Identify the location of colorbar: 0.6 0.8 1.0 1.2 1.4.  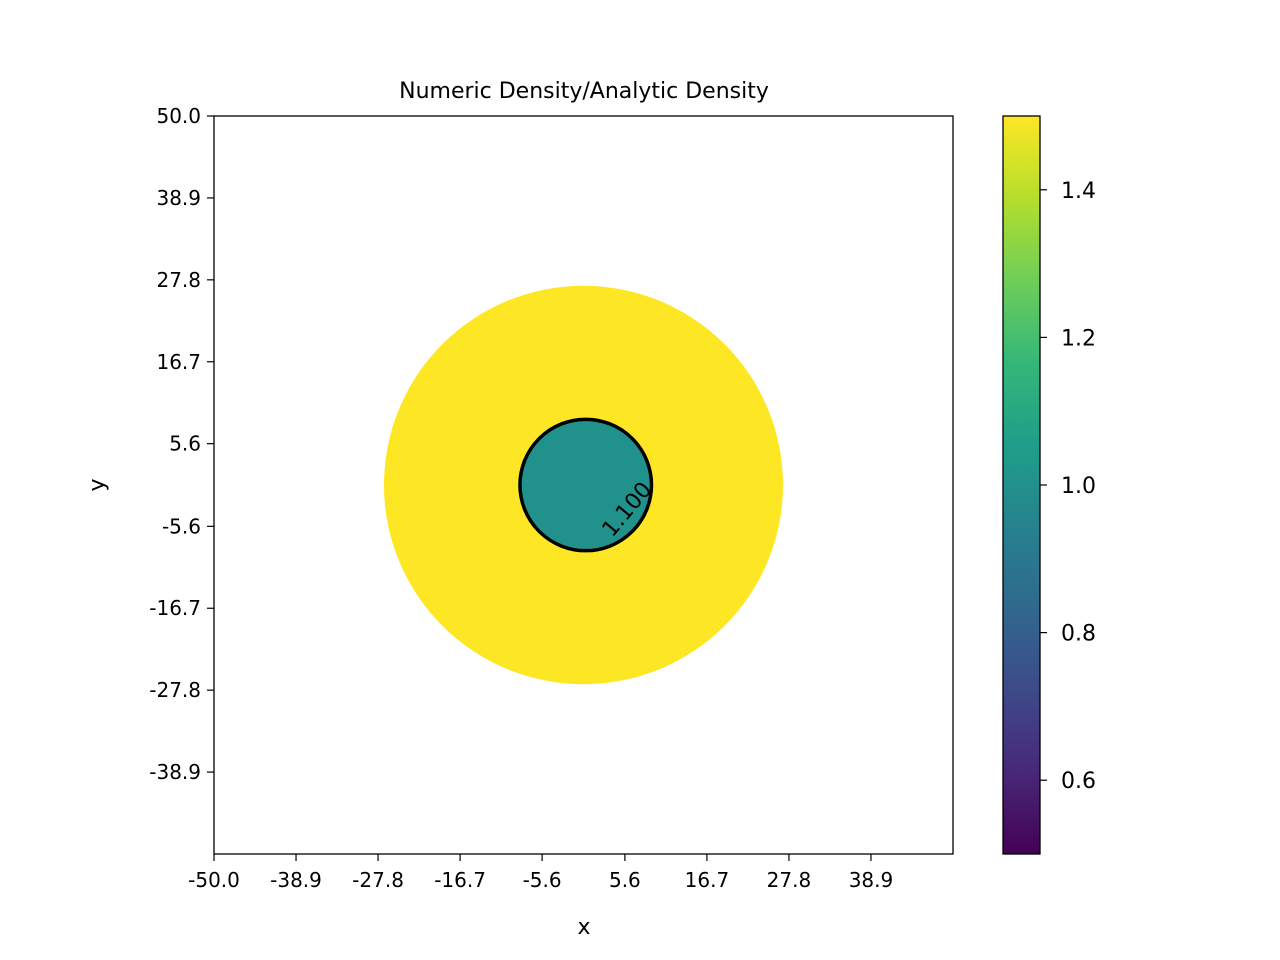
(1049, 485).